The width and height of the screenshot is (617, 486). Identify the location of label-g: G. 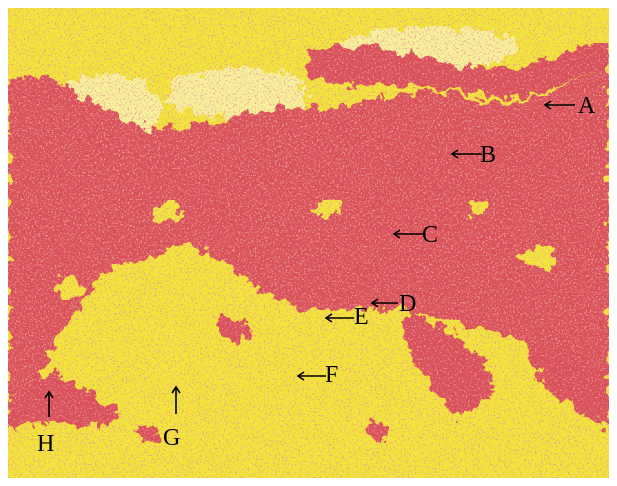
(172, 438).